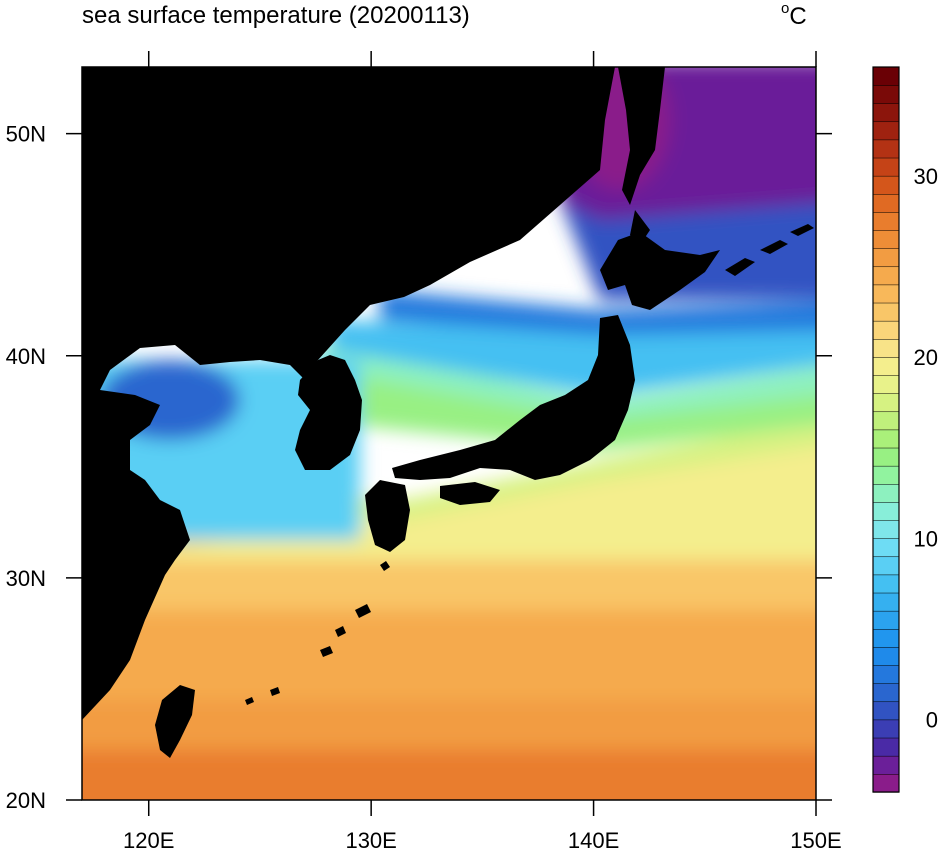 The image size is (941, 858). I want to click on colorbar-tick-label: 10, so click(926, 538).